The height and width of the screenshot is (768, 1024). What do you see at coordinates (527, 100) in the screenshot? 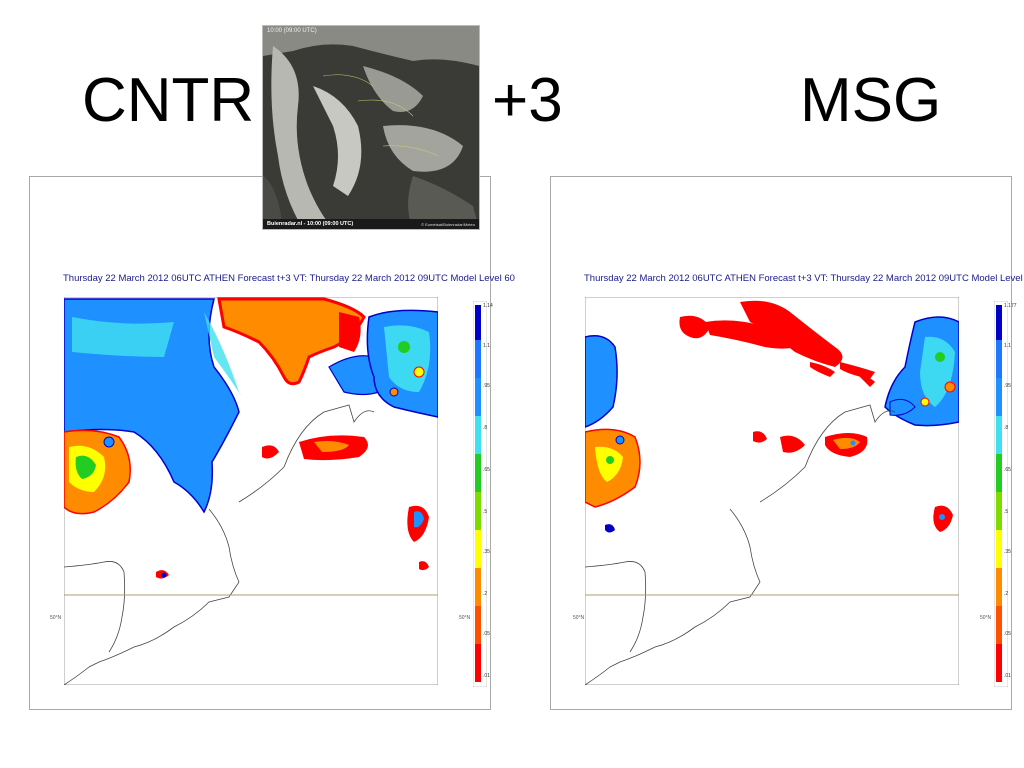
I see `slide-title-middle: +3` at bounding box center [527, 100].